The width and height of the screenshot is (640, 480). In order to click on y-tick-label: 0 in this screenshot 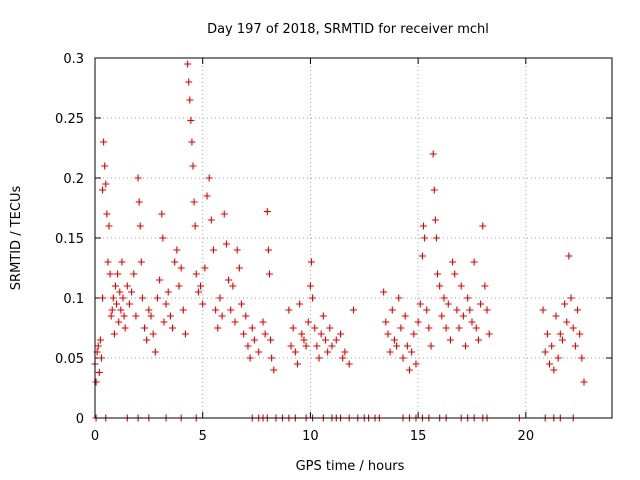, I will do `click(80, 419)`.